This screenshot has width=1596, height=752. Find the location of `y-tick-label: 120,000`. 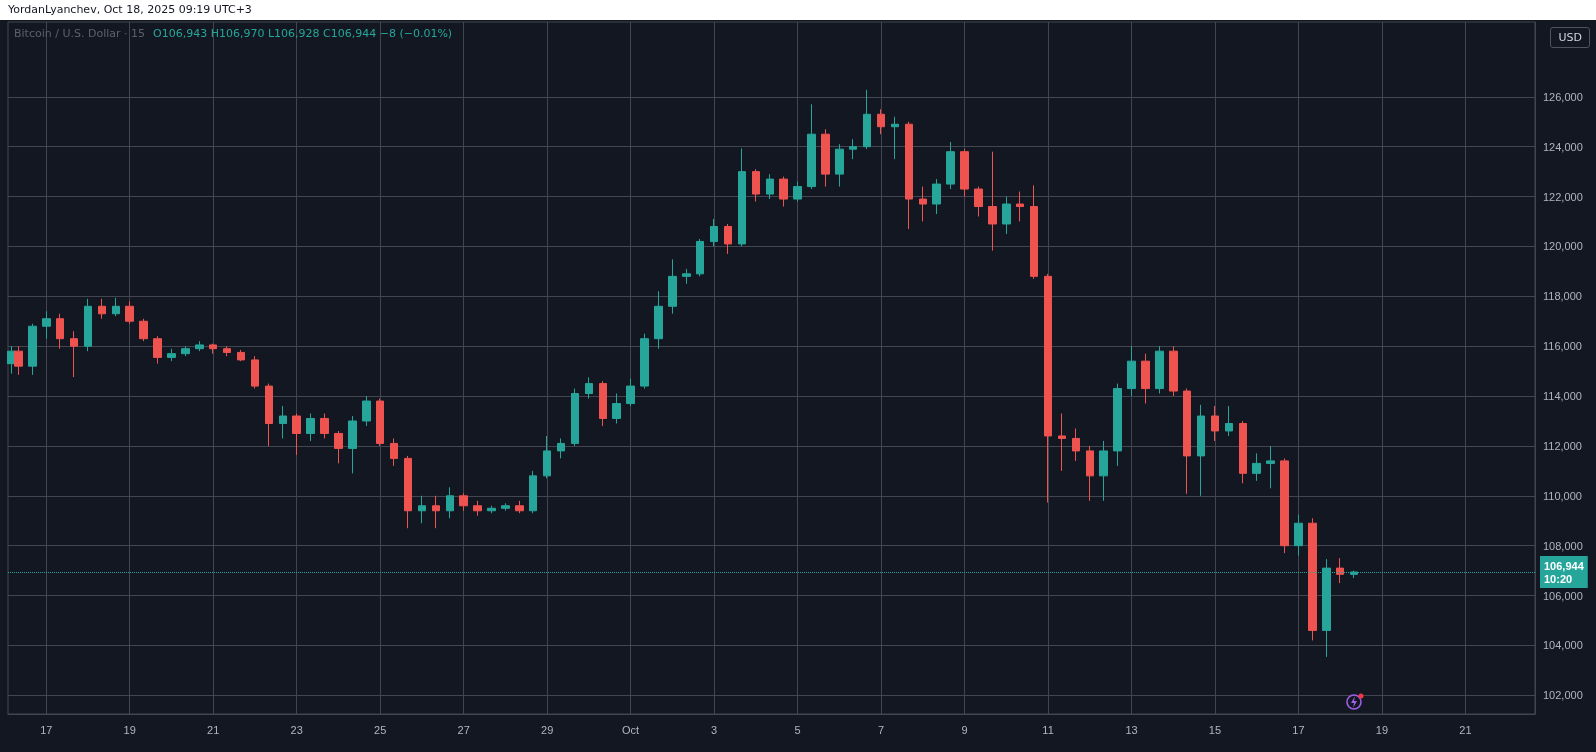

y-tick-label: 120,000 is located at coordinates (1563, 246).